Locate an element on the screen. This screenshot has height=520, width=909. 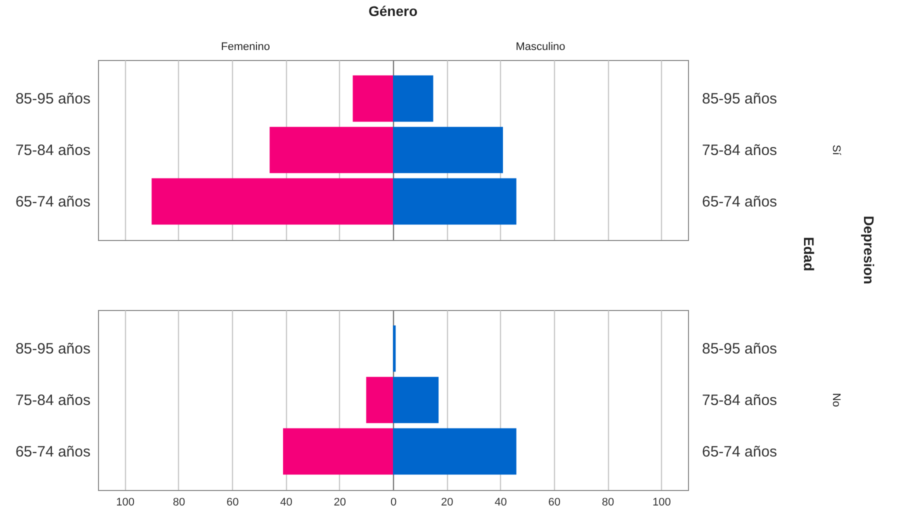
text: Depresion is located at coordinates (869, 250).